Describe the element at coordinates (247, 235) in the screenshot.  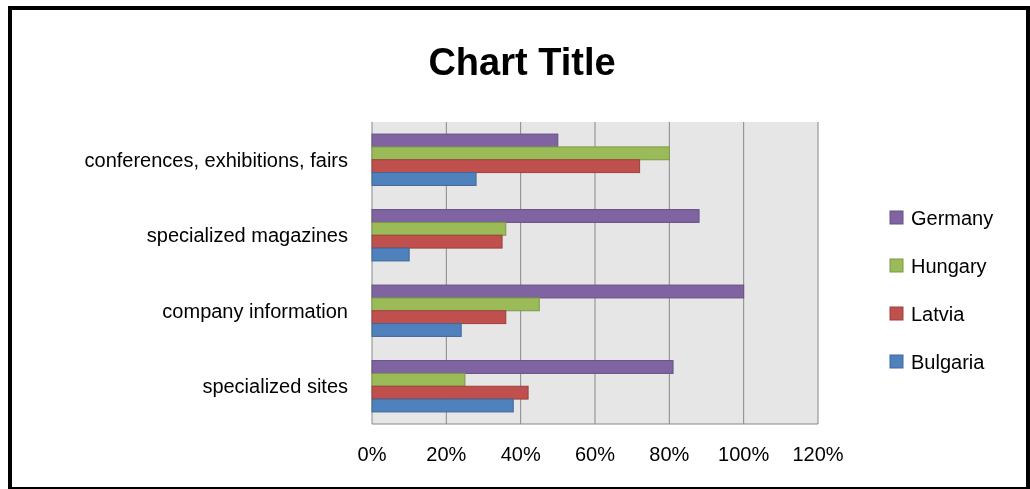
I see `y-tick-label: specialized magazines` at that location.